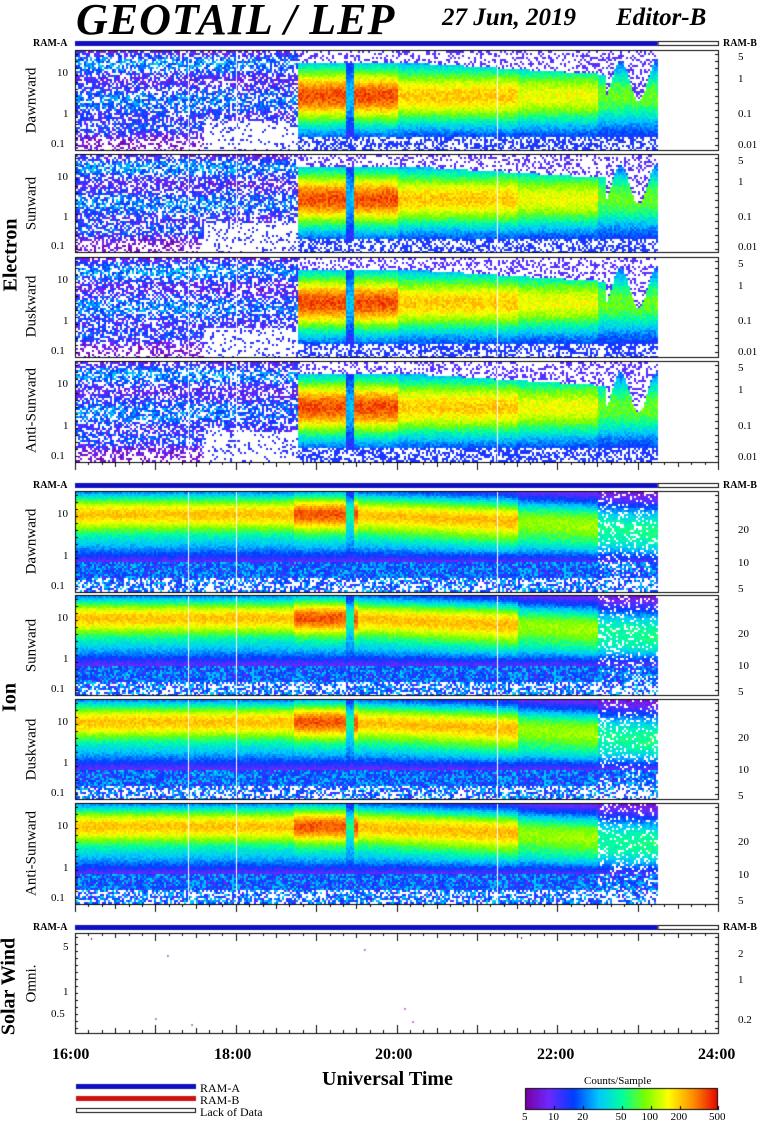 The image size is (762, 1128). What do you see at coordinates (743, 666) in the screenshot?
I see `y-tick-right-i2: 10` at bounding box center [743, 666].